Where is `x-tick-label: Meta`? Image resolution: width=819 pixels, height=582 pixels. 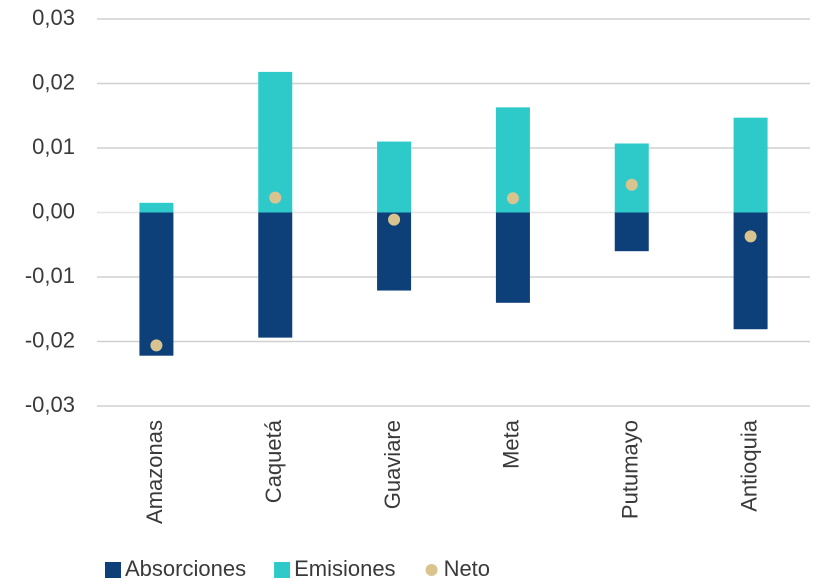
x-tick-label: Meta is located at coordinates (511, 444).